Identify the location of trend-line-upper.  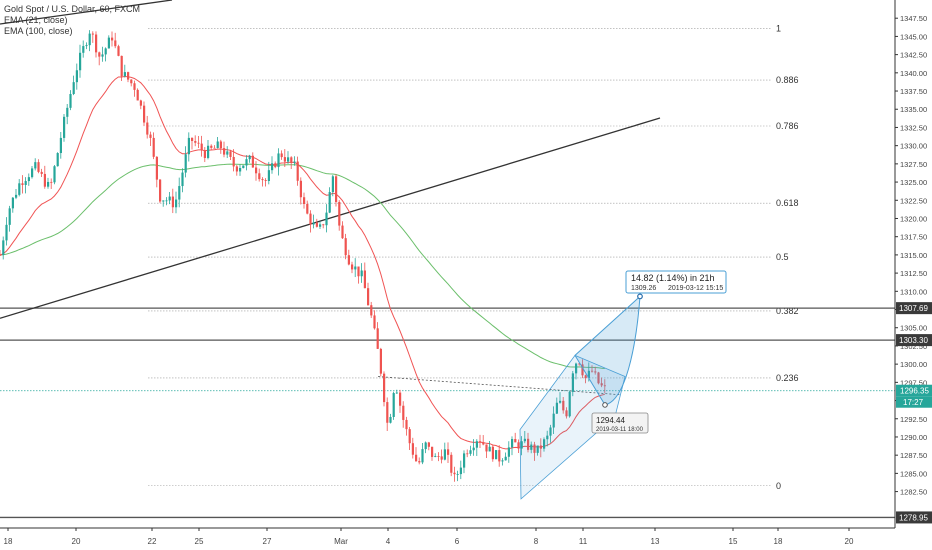
(86, 12).